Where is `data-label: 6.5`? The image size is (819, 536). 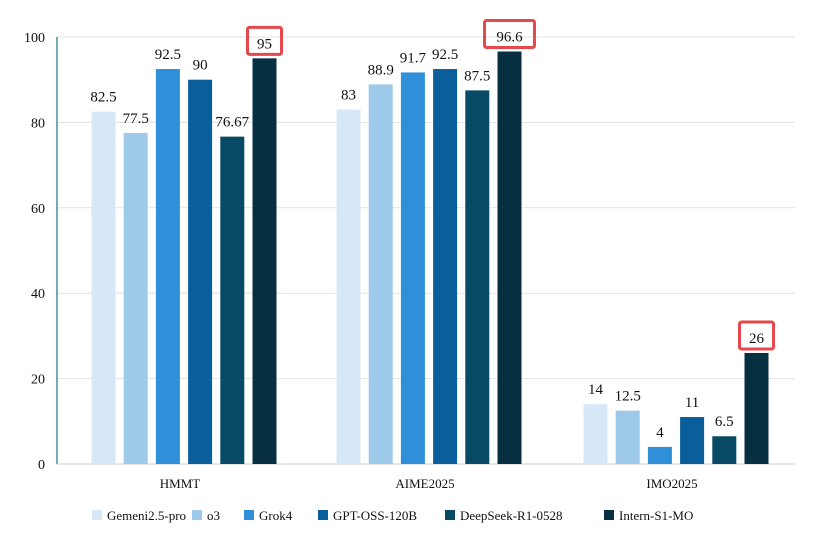
data-label: 6.5 is located at coordinates (724, 422).